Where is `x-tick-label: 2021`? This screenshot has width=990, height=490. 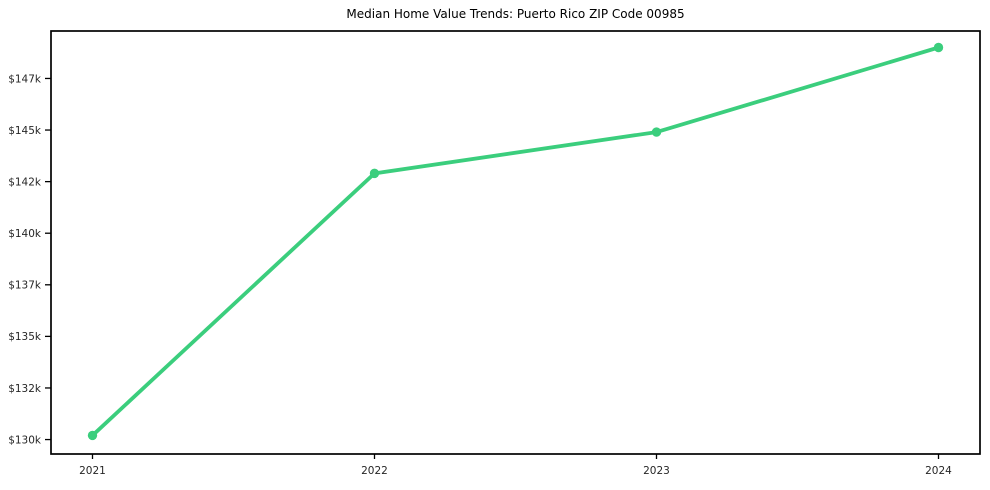
x-tick-label: 2021 is located at coordinates (92, 471).